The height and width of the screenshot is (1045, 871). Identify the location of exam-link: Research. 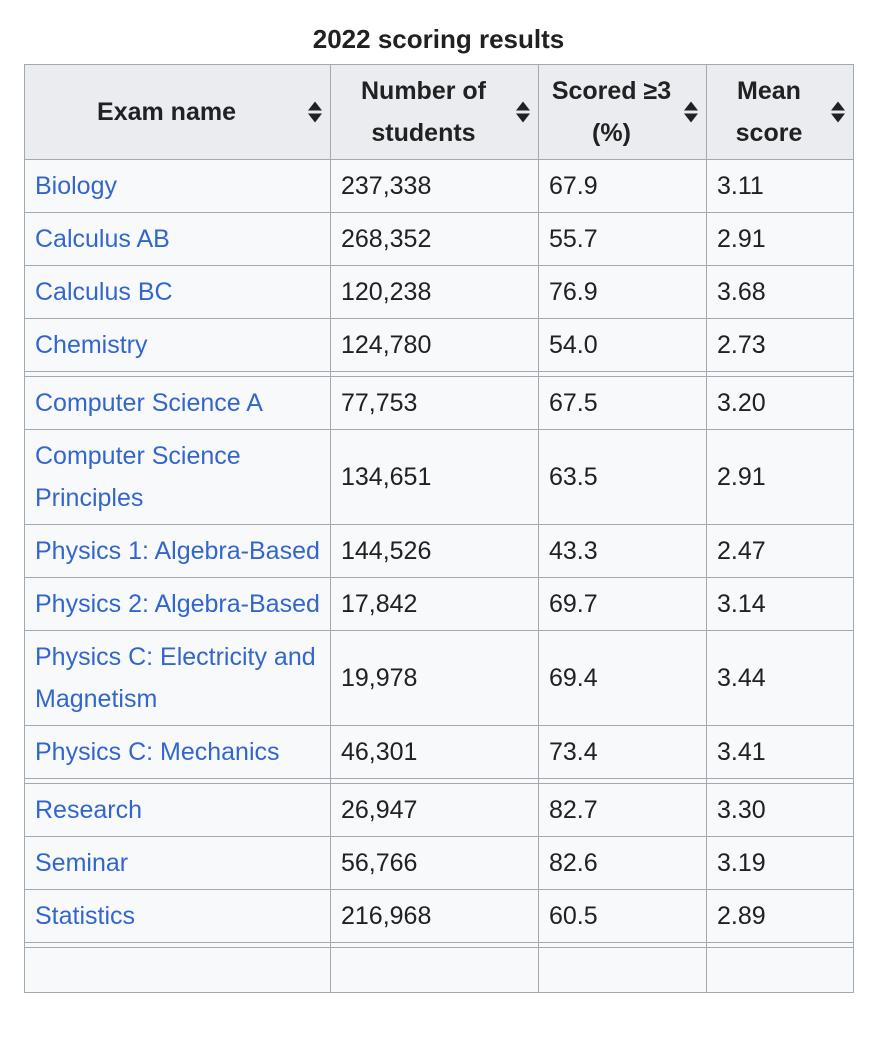
(88, 810).